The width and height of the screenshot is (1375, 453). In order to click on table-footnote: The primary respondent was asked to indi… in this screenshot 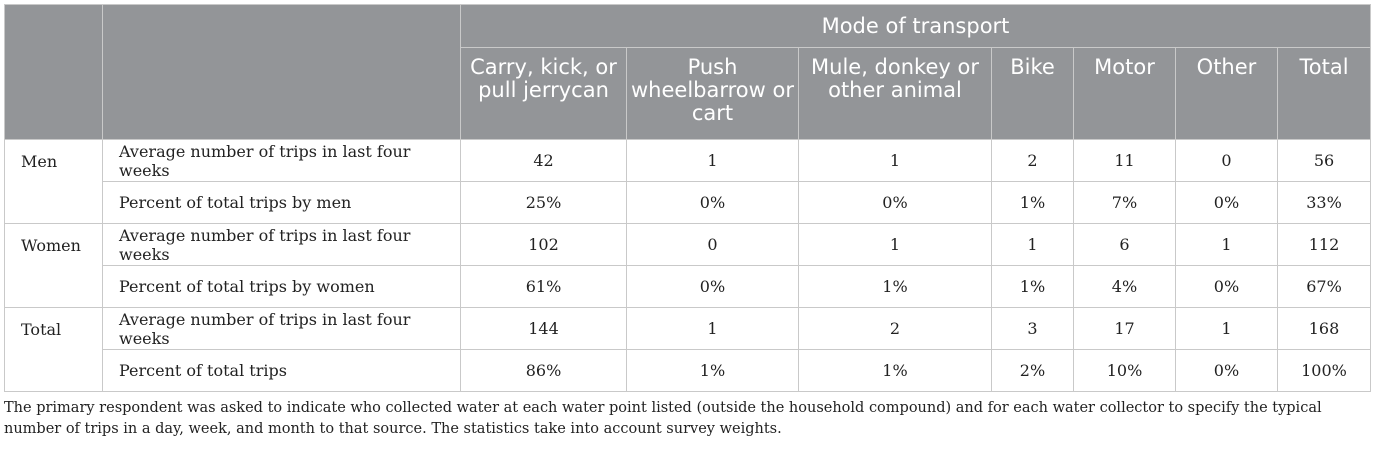, I will do `click(663, 418)`.